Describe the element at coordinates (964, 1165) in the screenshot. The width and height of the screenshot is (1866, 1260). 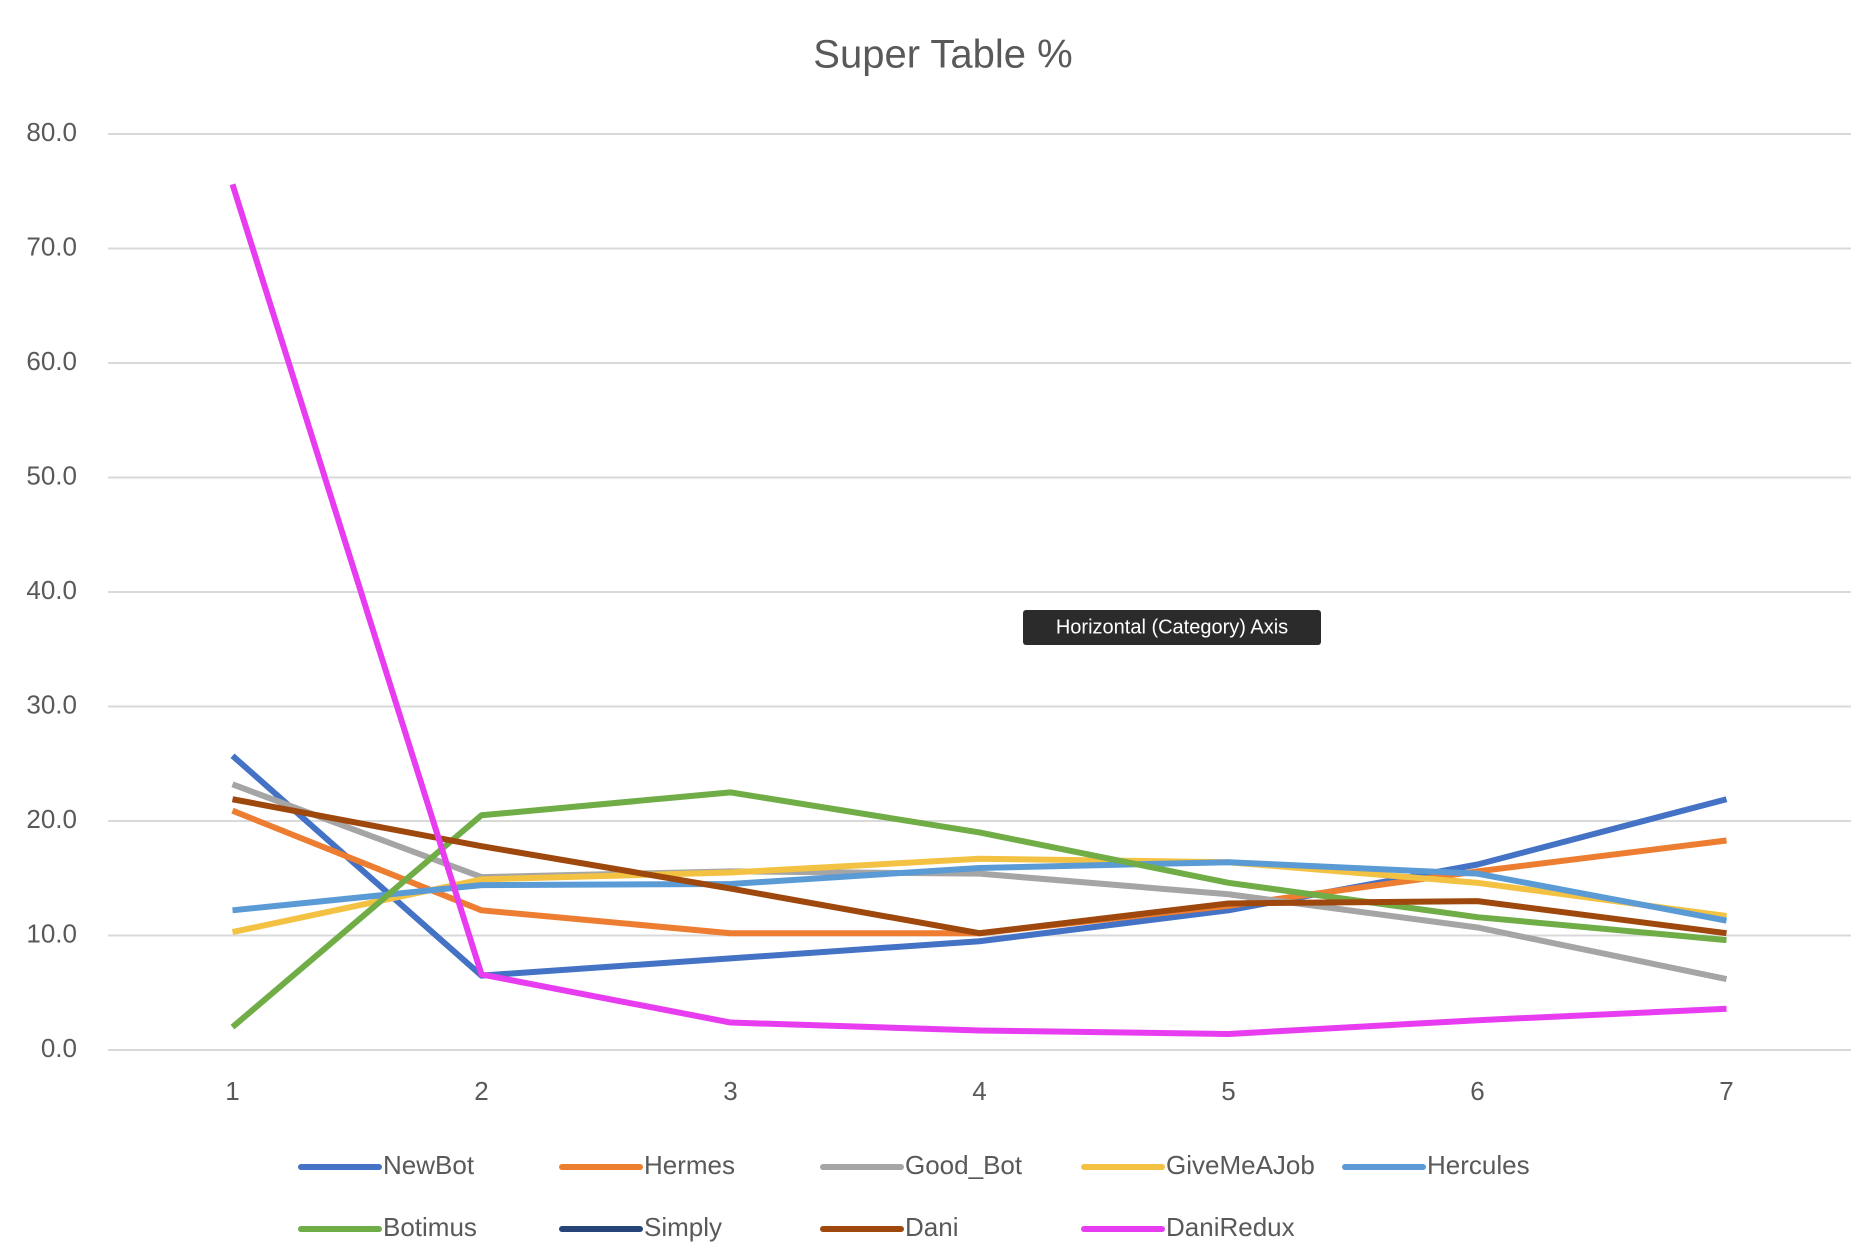
I see `legend-label: Good_Bot` at that location.